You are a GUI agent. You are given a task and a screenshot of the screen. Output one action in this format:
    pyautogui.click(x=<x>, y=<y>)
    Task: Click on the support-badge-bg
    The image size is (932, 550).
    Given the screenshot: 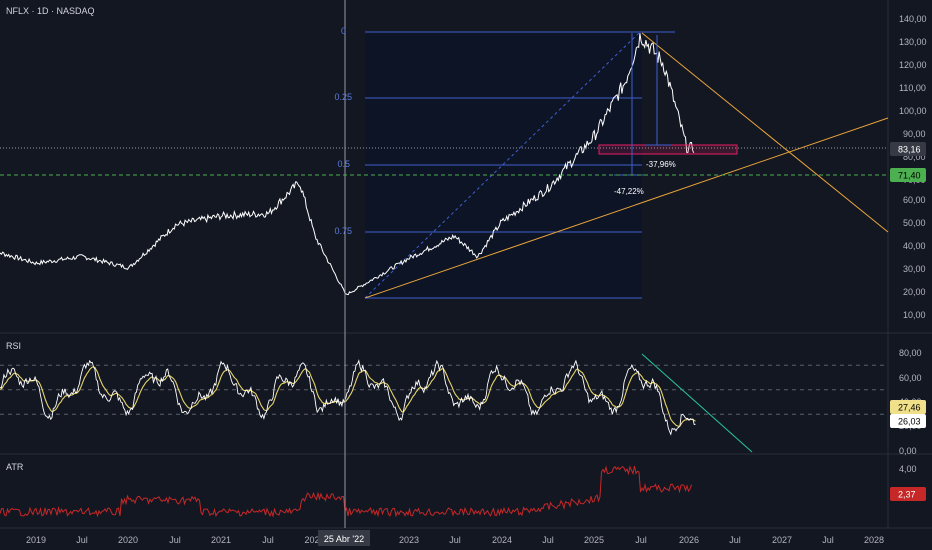 What is the action you would take?
    pyautogui.click(x=908, y=175)
    